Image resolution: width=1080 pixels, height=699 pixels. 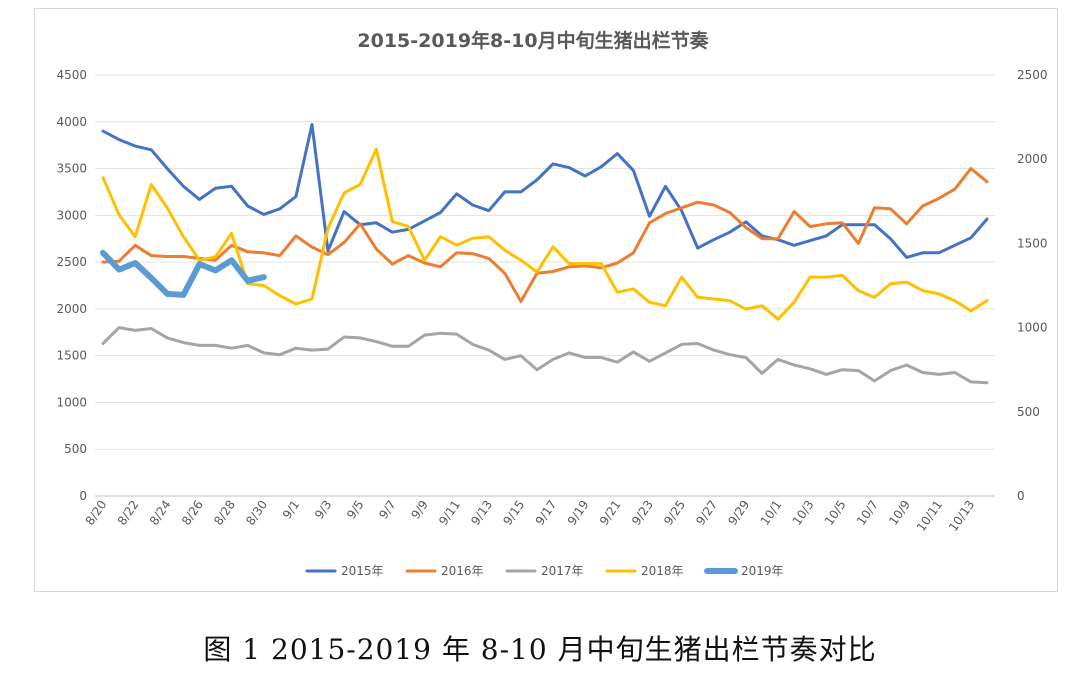 I want to click on x-tick-label: 8/28, so click(x=224, y=513).